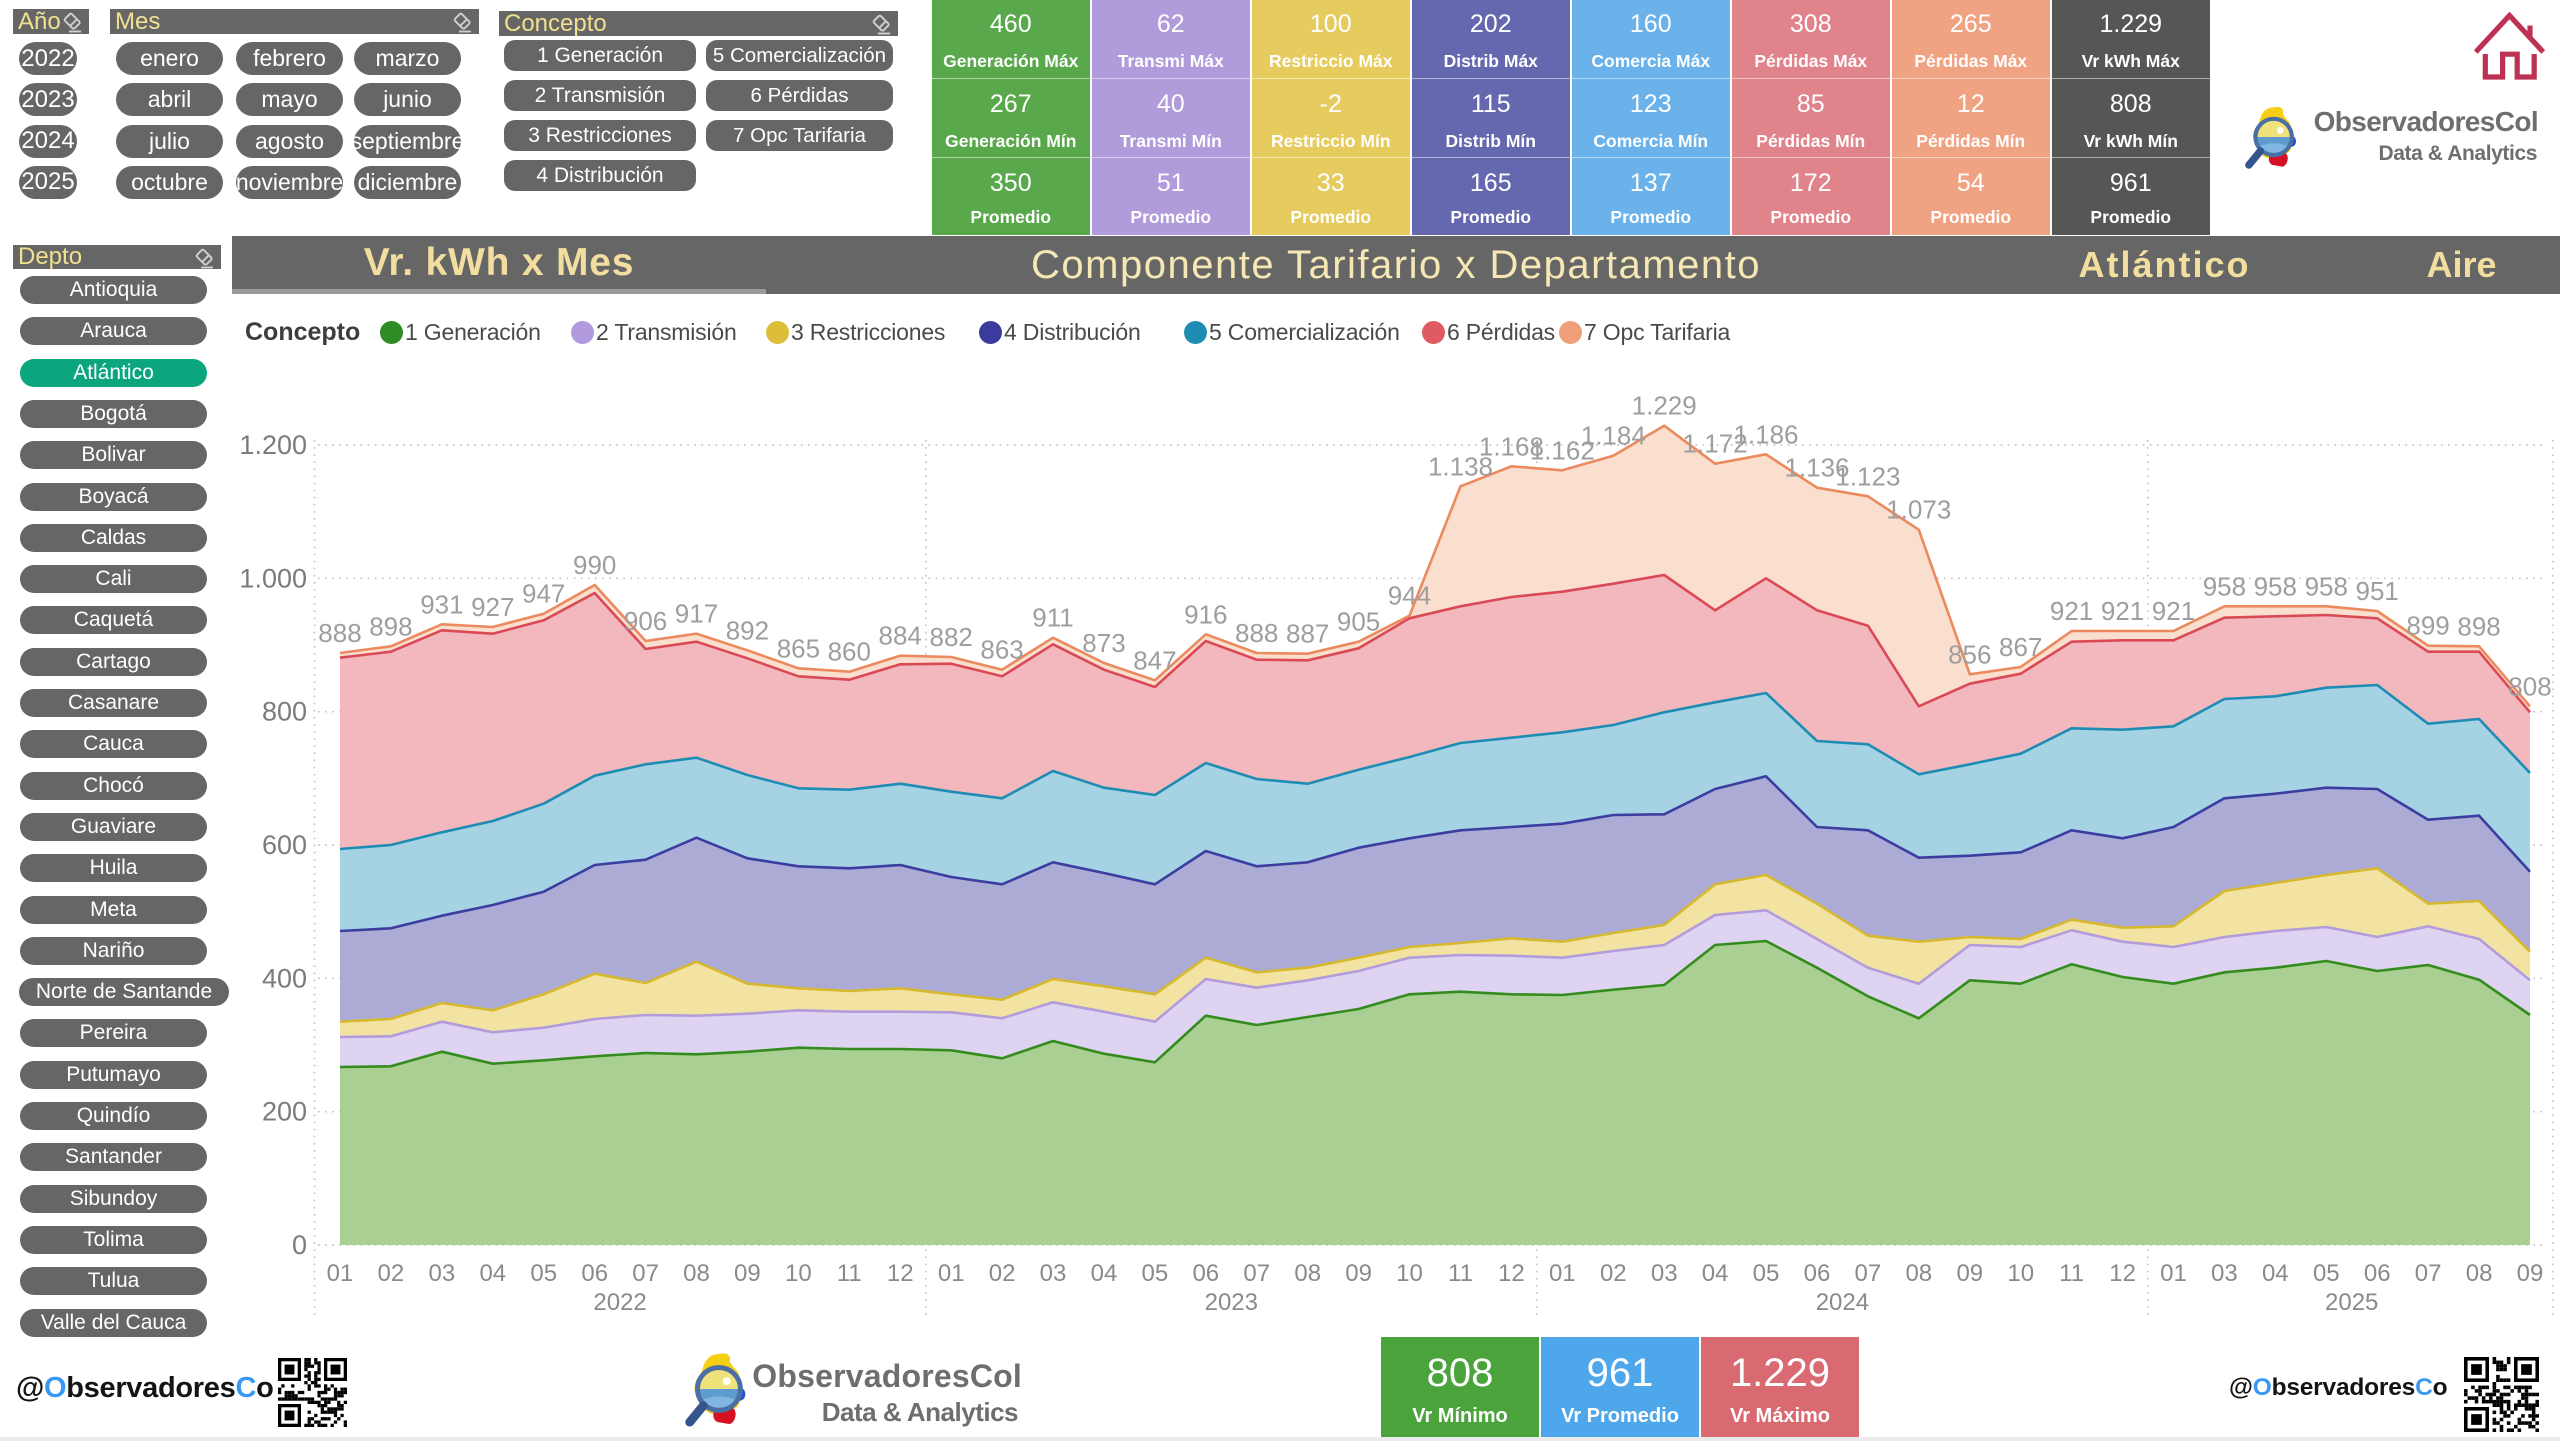 The height and width of the screenshot is (1441, 2560). I want to click on svg-text: 867, so click(2020, 647).